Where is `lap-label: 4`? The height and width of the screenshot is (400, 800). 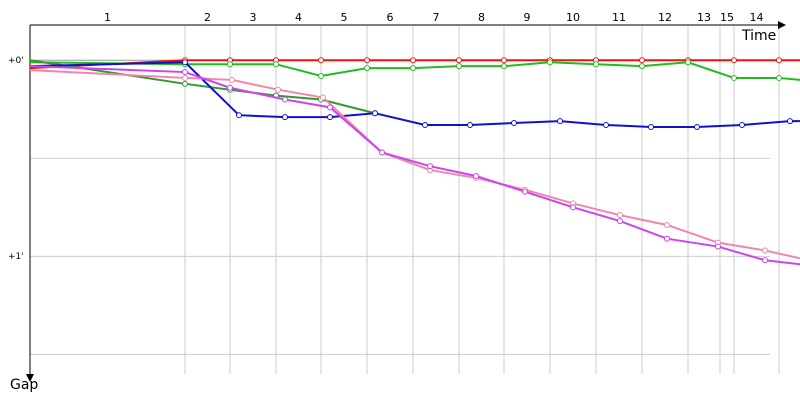 lap-label: 4 is located at coordinates (298, 17).